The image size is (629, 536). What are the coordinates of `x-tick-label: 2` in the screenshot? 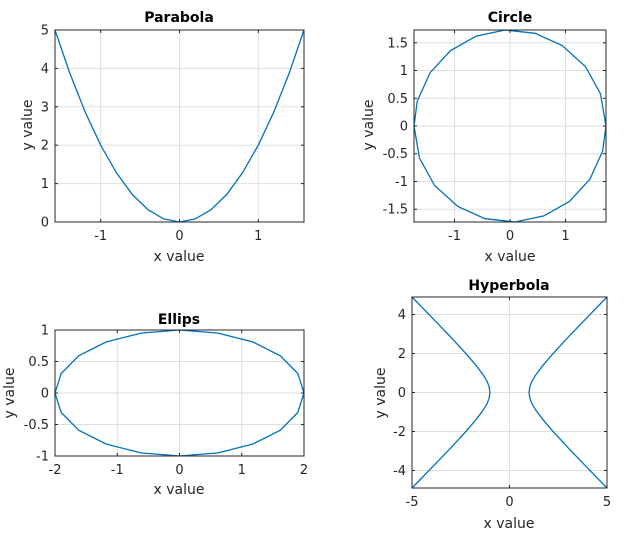 It's located at (304, 470).